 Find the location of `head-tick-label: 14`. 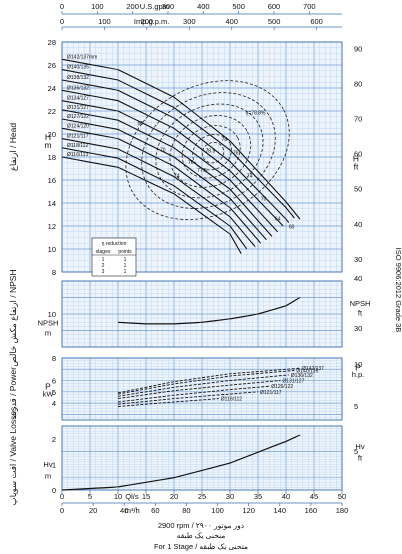

head-tick-label: 14 is located at coordinates (52, 203).